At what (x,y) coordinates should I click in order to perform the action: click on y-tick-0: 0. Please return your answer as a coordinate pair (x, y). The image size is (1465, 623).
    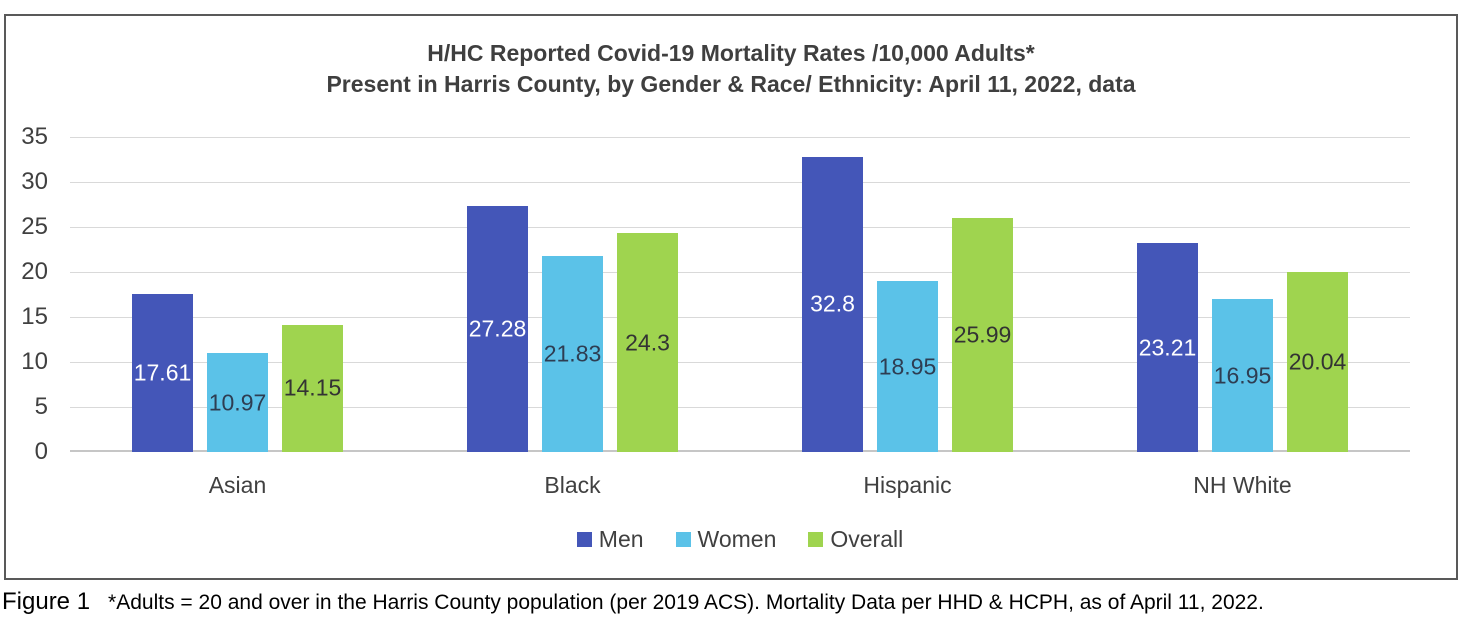
    Looking at the image, I should click on (41, 451).